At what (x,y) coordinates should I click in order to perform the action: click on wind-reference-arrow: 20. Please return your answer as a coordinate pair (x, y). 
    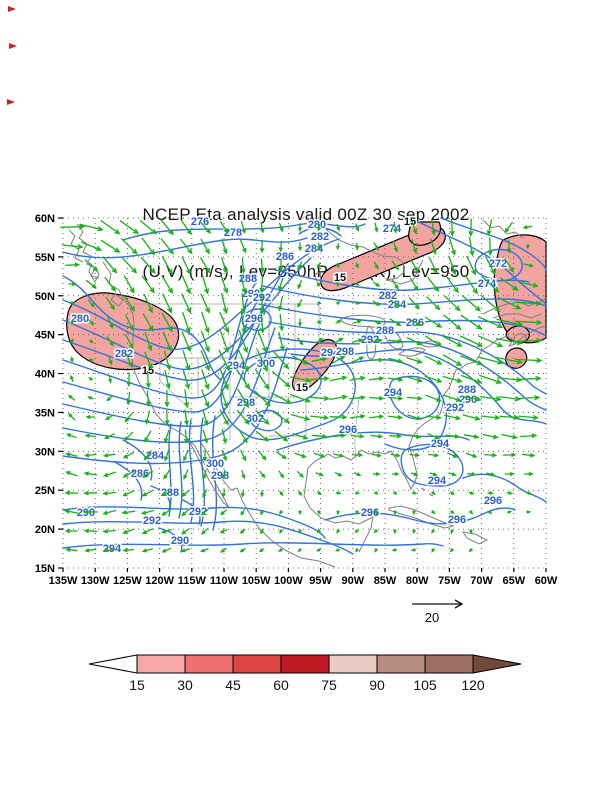
    Looking at the image, I should click on (438, 612).